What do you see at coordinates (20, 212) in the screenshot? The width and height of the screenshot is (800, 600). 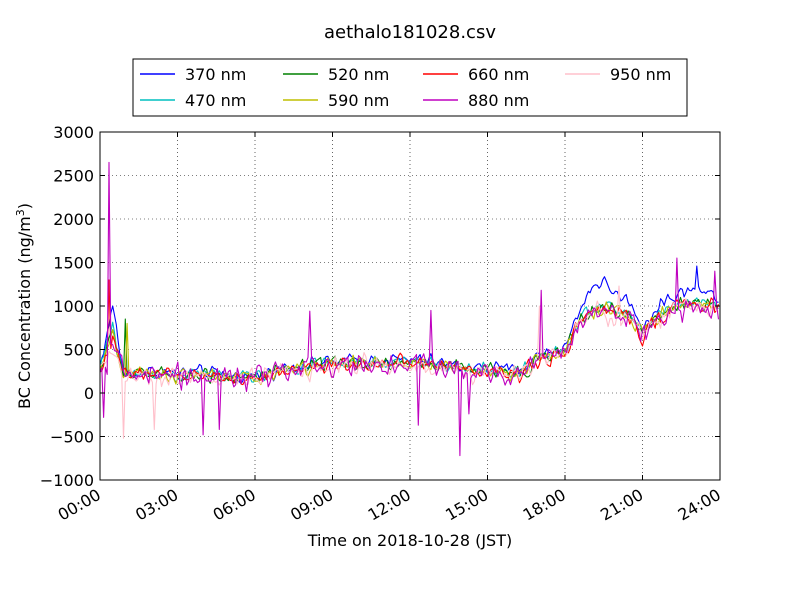 I see `y-axis-label-superscript: 3` at bounding box center [20, 212].